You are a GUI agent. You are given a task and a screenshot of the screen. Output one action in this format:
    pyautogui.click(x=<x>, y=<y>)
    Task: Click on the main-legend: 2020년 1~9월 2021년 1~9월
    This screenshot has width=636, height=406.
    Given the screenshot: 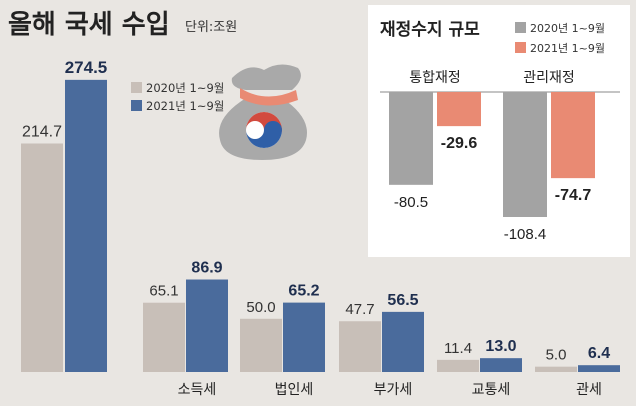 What is the action you would take?
    pyautogui.click(x=177, y=97)
    